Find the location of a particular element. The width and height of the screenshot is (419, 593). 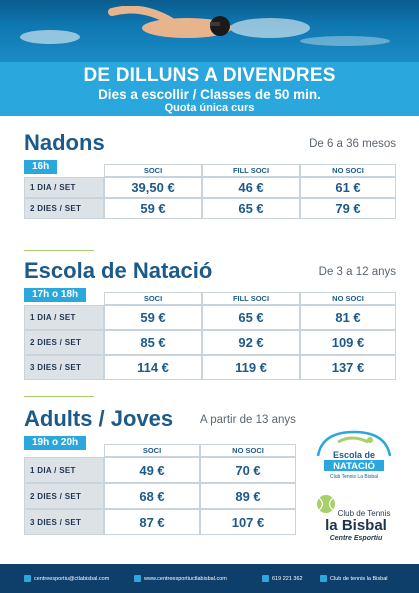

footer-phone-text: 619 221 362 is located at coordinates (287, 578).